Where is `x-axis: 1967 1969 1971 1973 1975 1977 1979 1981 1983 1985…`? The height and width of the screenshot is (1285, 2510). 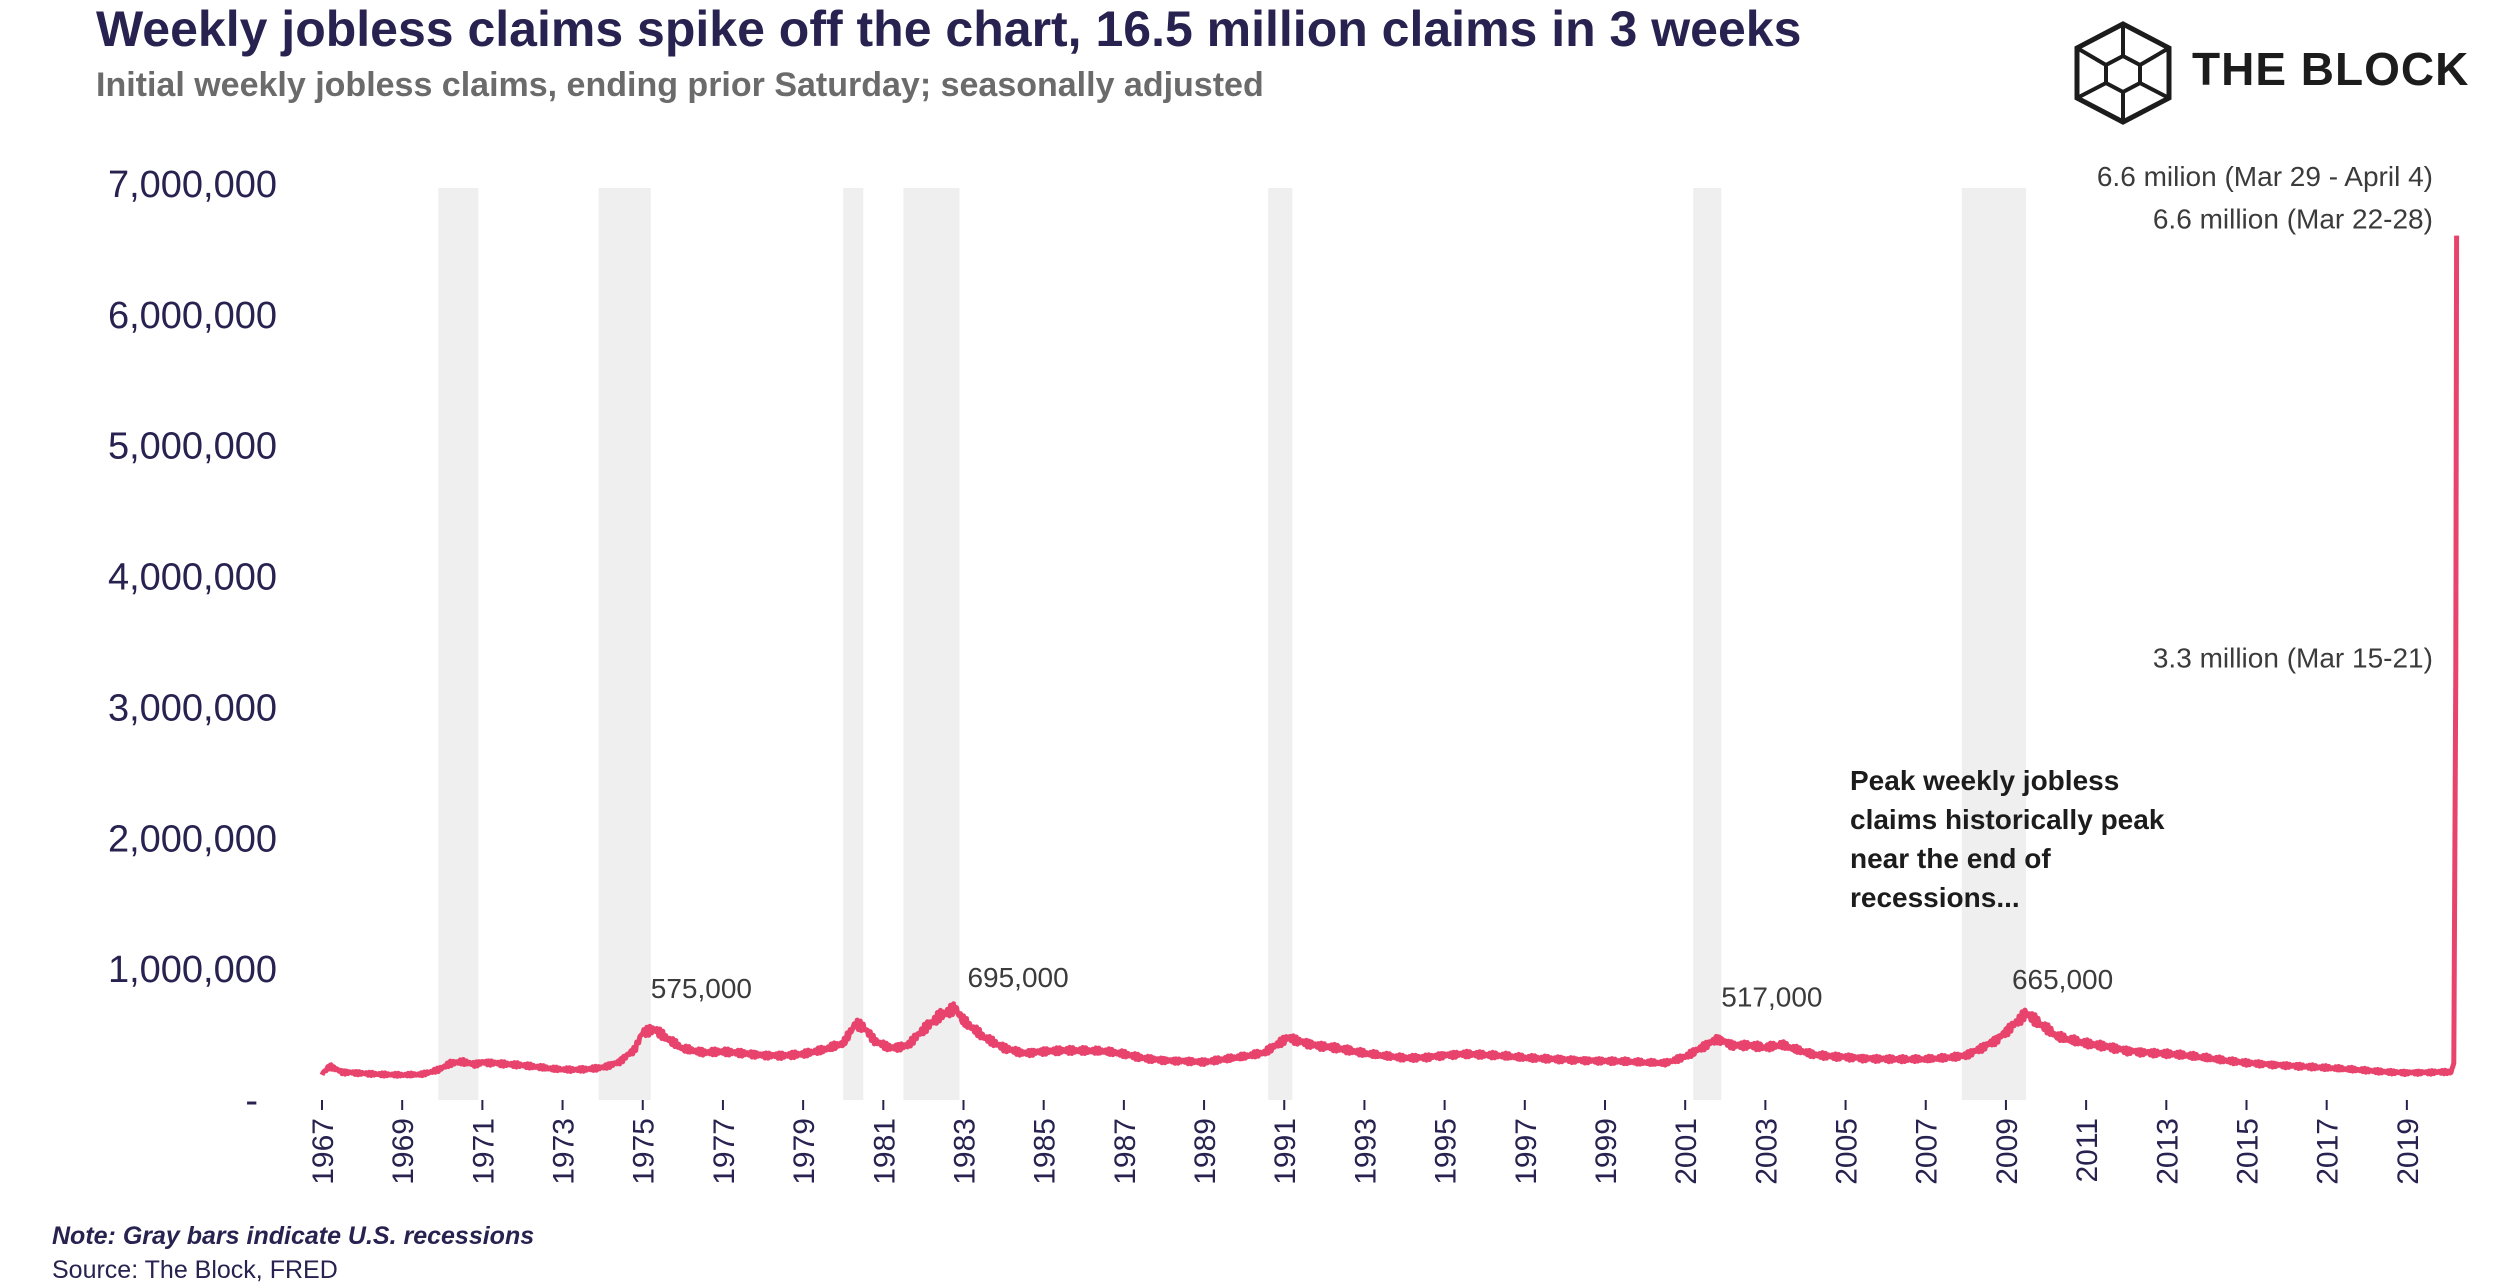
x-axis: 1967 1969 1971 1973 1975 1977 1979 1981 1983 1985… is located at coordinates (1366, 1142).